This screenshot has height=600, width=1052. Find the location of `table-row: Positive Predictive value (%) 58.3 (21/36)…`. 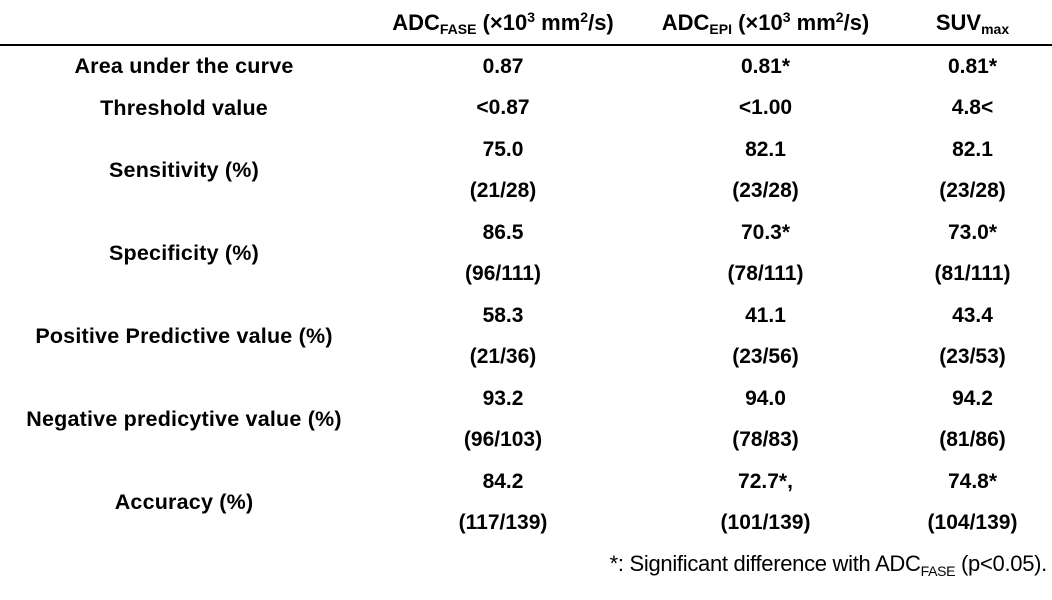

table-row: Positive Predictive value (%) 58.3 (21/36)… is located at coordinates (526, 336).